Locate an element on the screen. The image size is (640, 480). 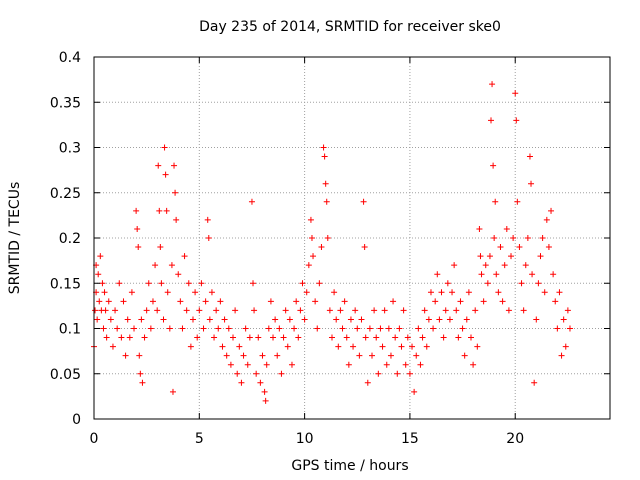
x-tick-label: 0 is located at coordinates (94, 439).